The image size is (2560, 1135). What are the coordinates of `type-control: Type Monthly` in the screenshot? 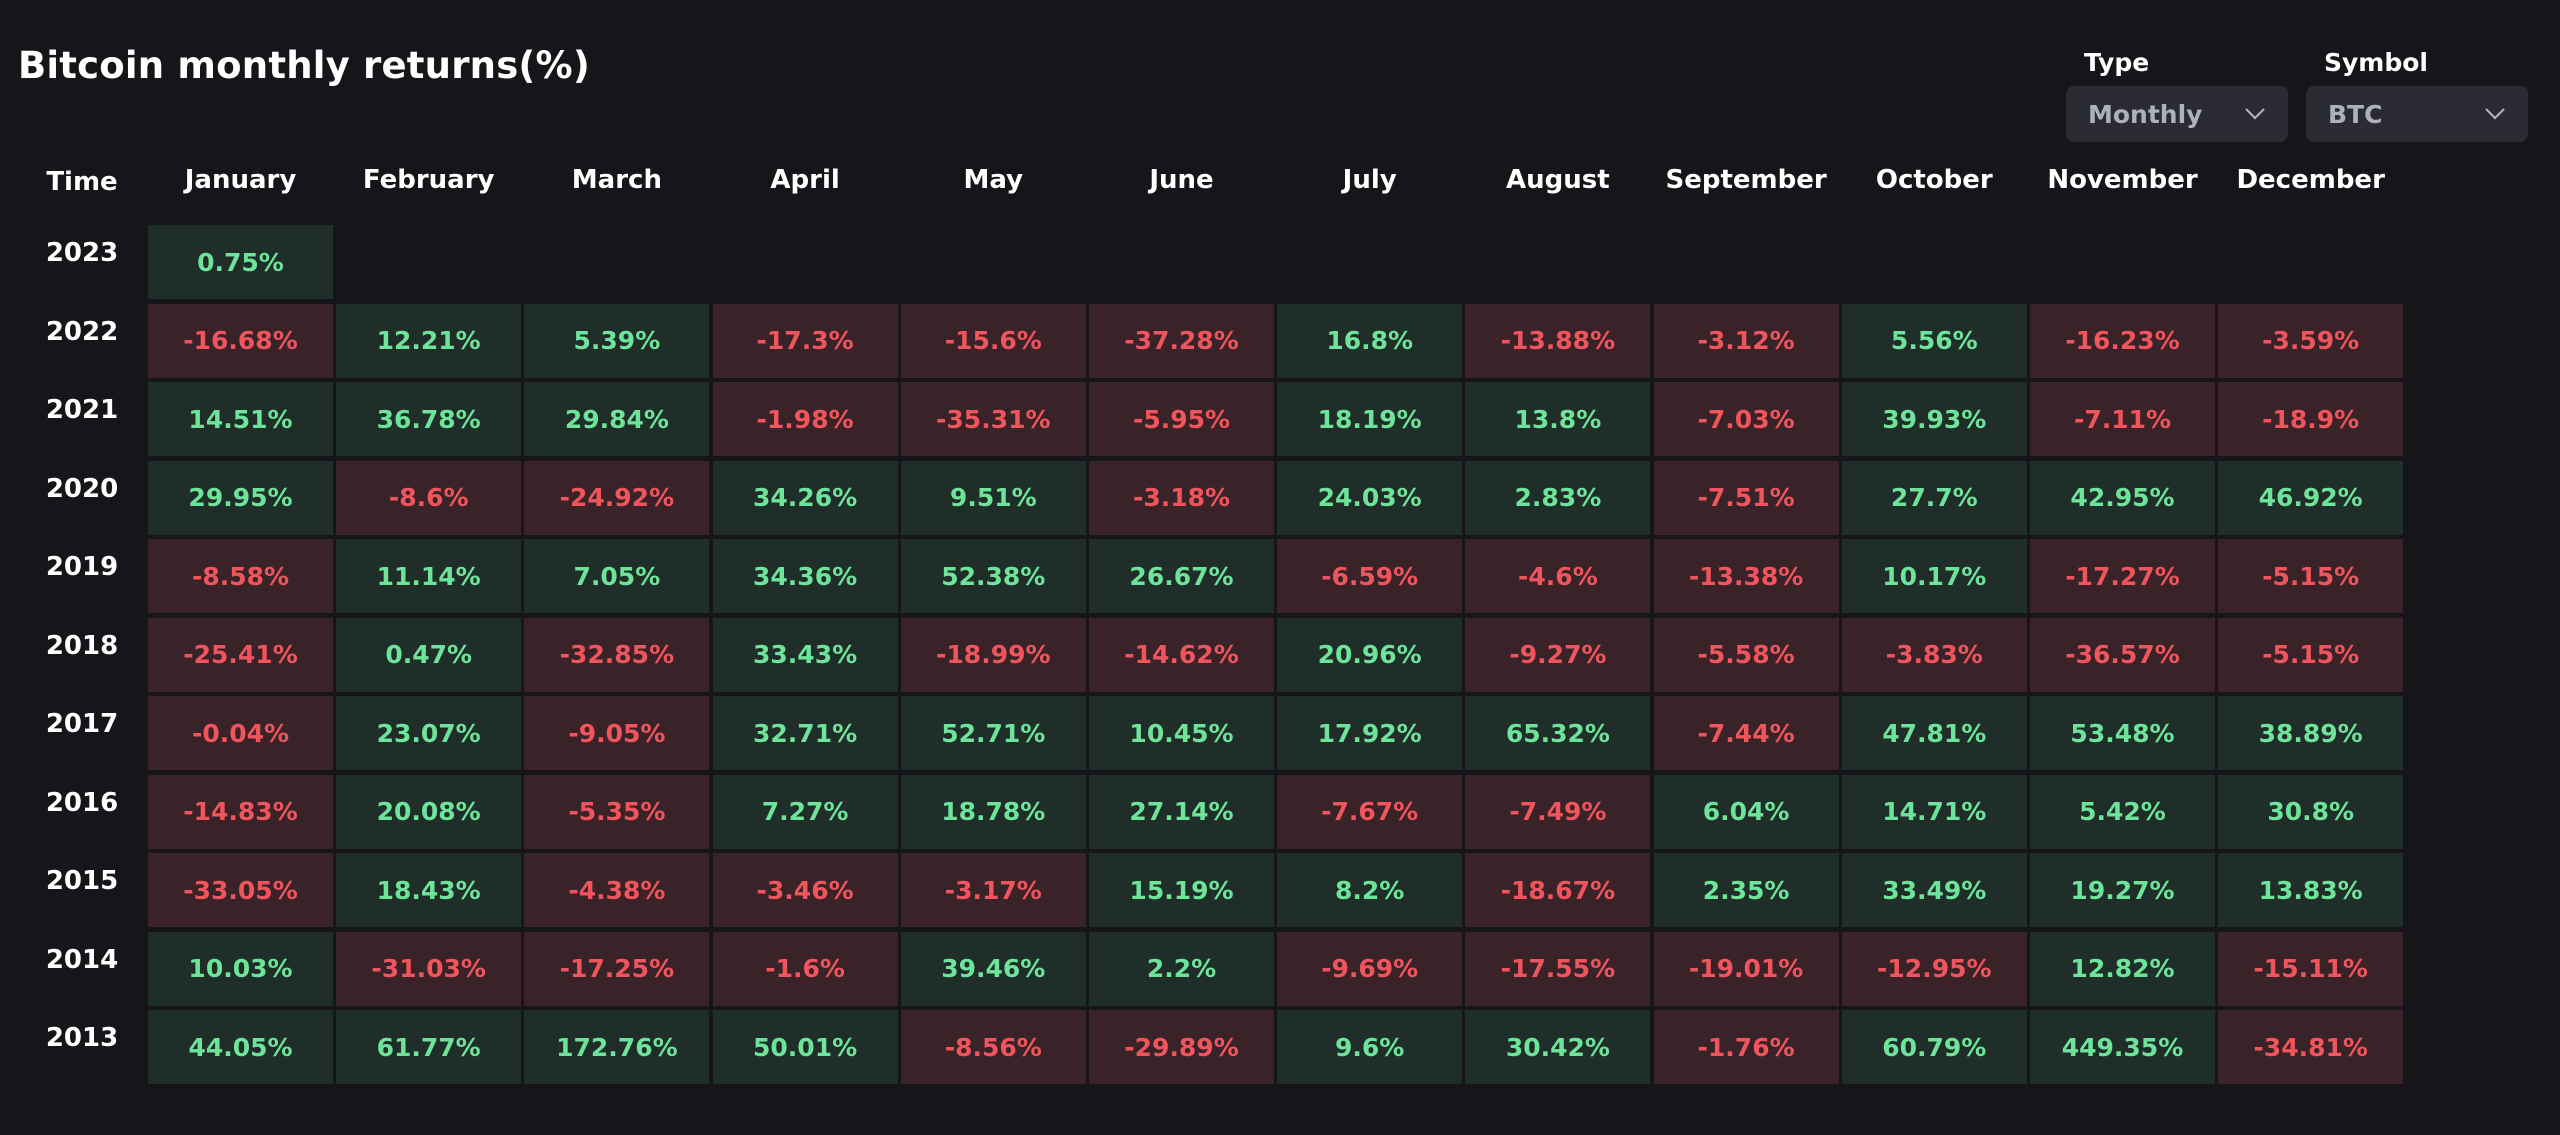 It's located at (2177, 94).